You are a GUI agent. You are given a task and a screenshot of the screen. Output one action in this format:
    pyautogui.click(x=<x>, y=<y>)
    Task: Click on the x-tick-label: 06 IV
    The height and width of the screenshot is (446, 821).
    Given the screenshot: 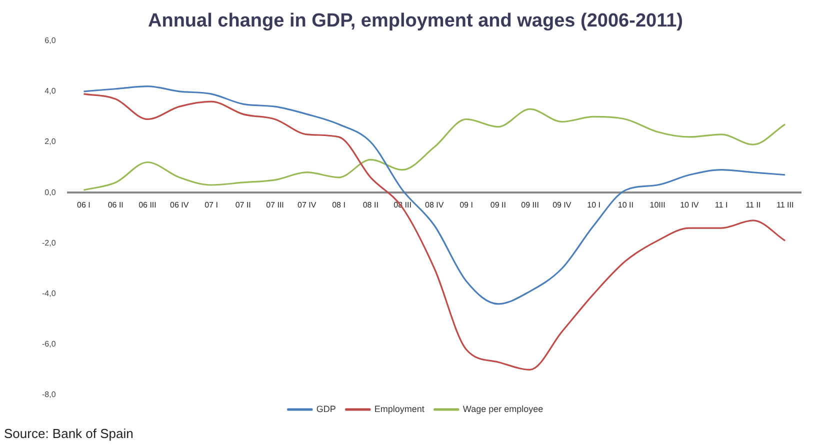 What is the action you would take?
    pyautogui.click(x=180, y=205)
    